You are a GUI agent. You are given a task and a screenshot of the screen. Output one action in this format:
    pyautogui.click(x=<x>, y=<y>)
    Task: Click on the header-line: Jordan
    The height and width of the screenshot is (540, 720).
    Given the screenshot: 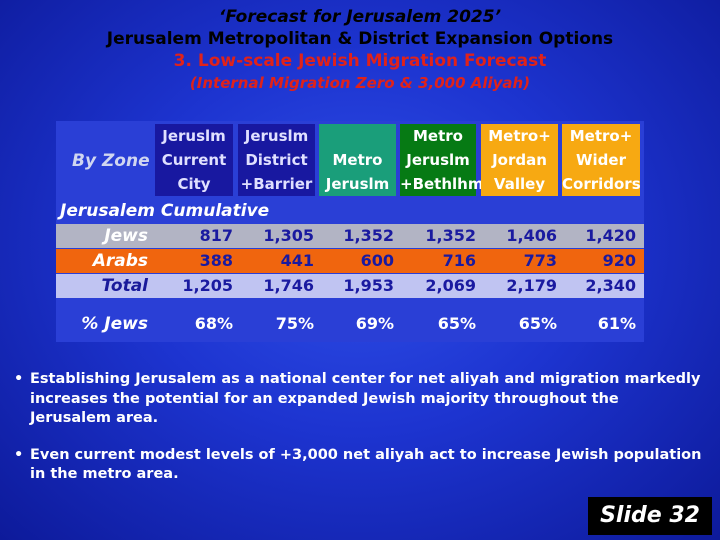 What is the action you would take?
    pyautogui.click(x=519, y=160)
    